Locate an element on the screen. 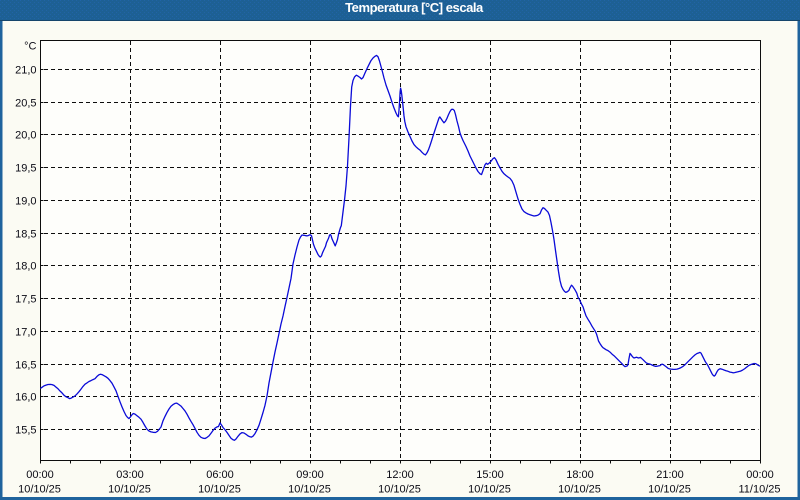 The width and height of the screenshot is (800, 500). svg-text: 03:00 is located at coordinates (130, 475).